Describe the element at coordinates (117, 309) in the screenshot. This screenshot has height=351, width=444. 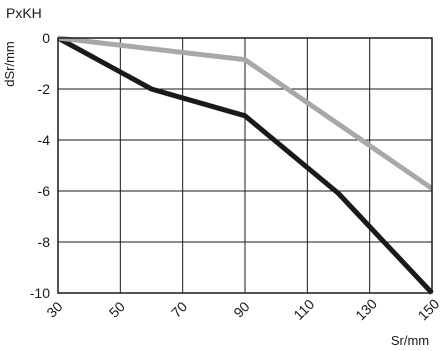
I see `x-tick-label-1: 50` at that location.